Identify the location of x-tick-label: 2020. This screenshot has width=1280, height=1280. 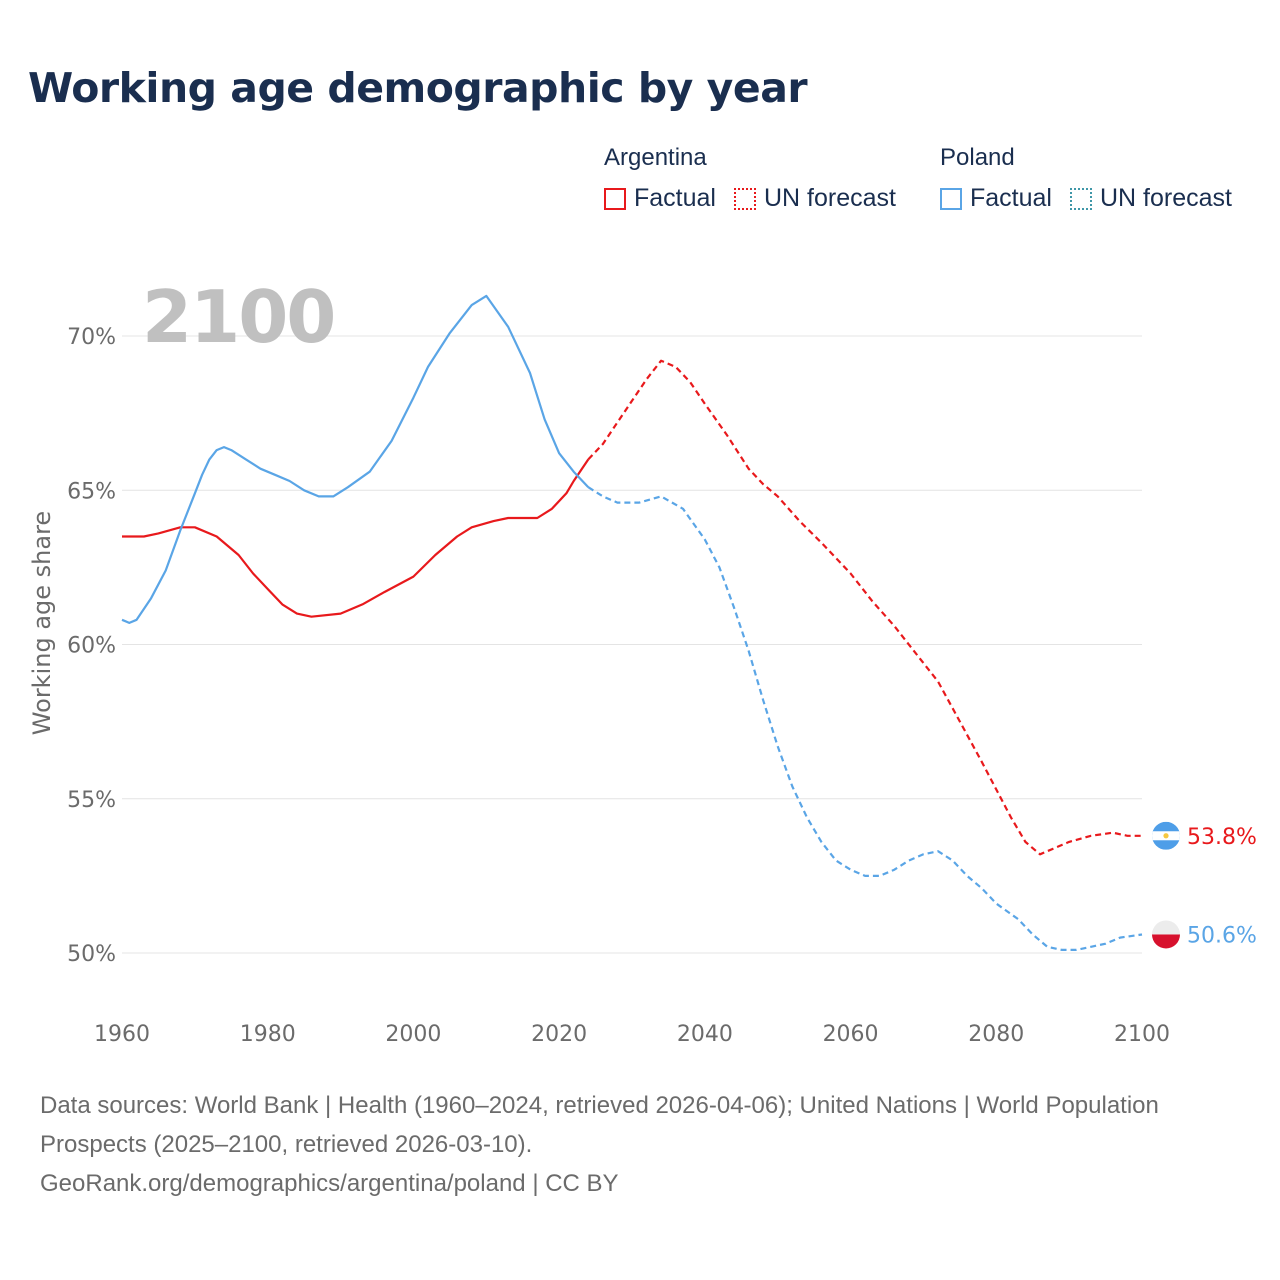
(559, 1034).